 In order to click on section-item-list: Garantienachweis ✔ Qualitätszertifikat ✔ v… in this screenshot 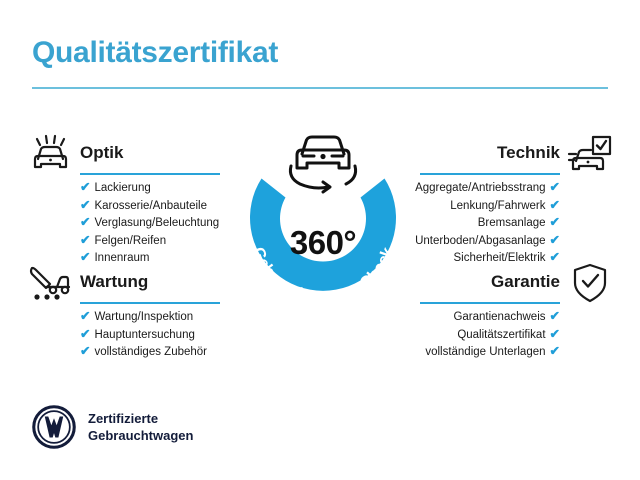, I will do `click(470, 334)`.